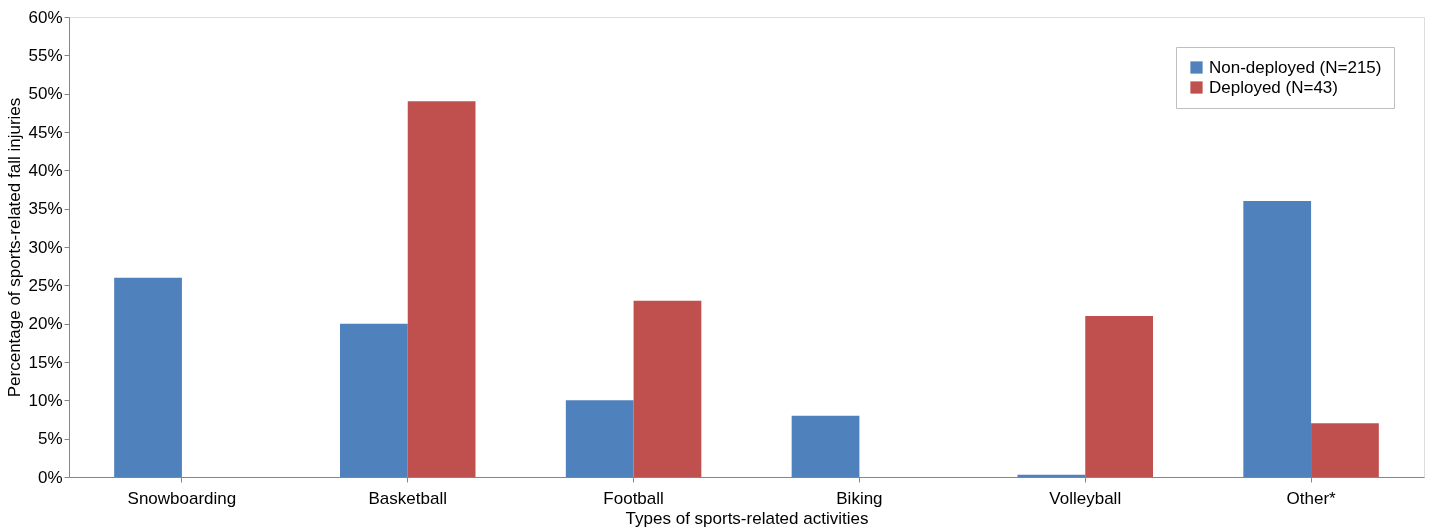  I want to click on x-tick-label: Snowboarding, so click(182, 498).